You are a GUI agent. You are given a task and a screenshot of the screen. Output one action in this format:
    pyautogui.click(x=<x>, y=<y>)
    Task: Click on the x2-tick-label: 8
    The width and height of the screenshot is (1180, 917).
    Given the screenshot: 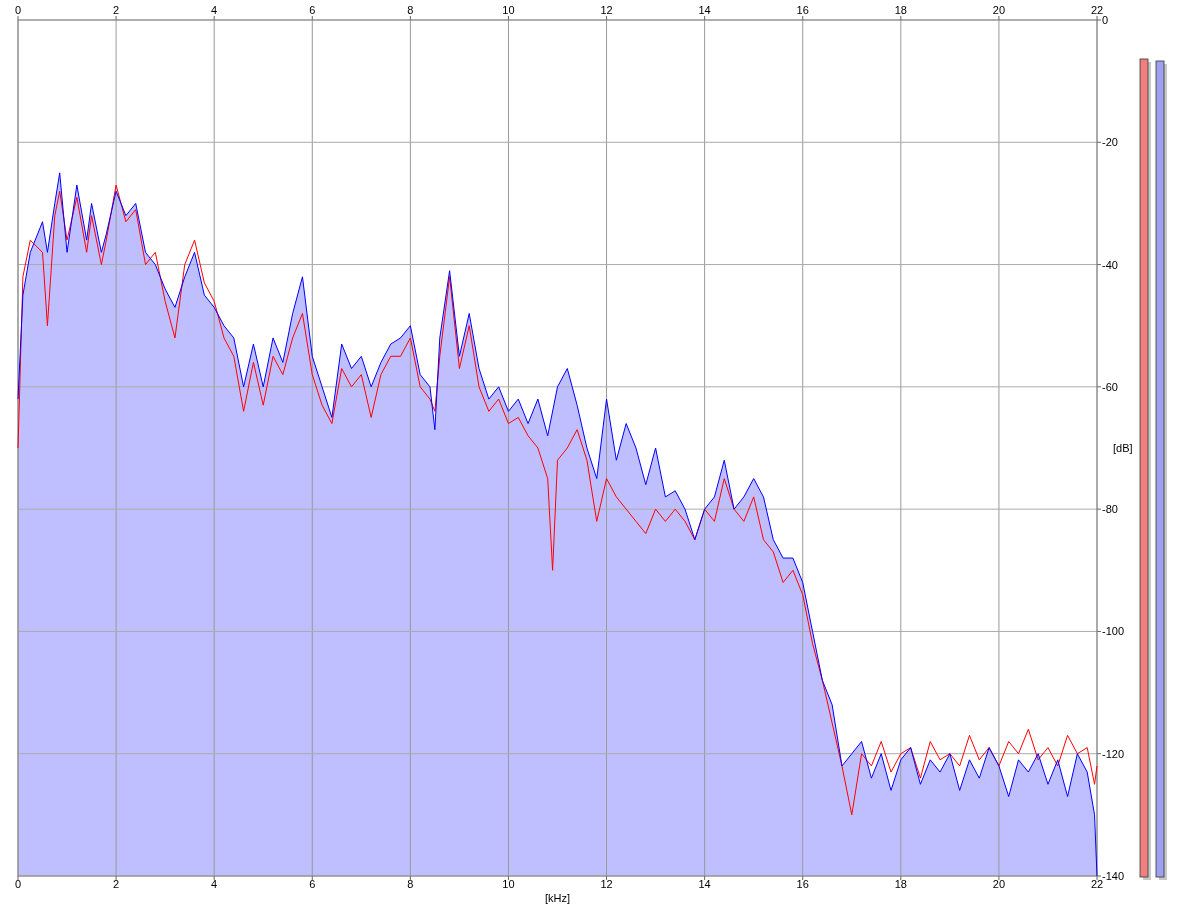 What is the action you would take?
    pyautogui.click(x=410, y=10)
    